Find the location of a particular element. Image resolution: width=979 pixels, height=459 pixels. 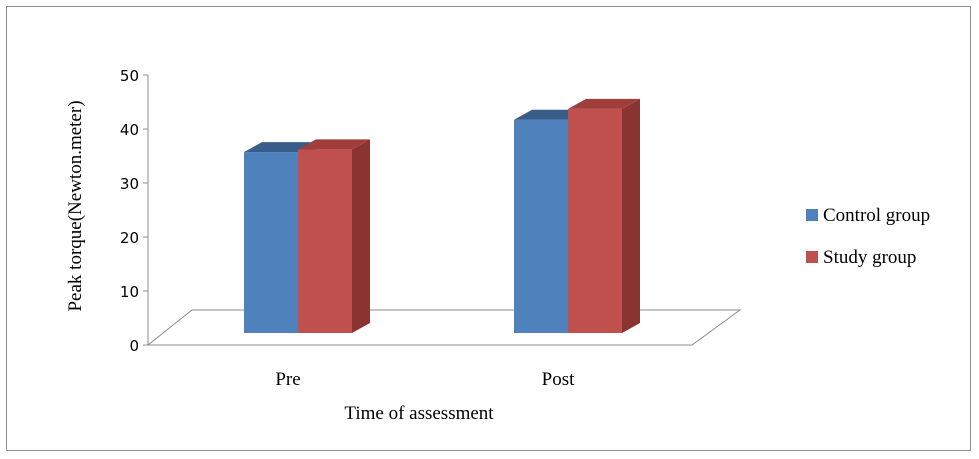

legend-label: Study group is located at coordinates (869, 257).